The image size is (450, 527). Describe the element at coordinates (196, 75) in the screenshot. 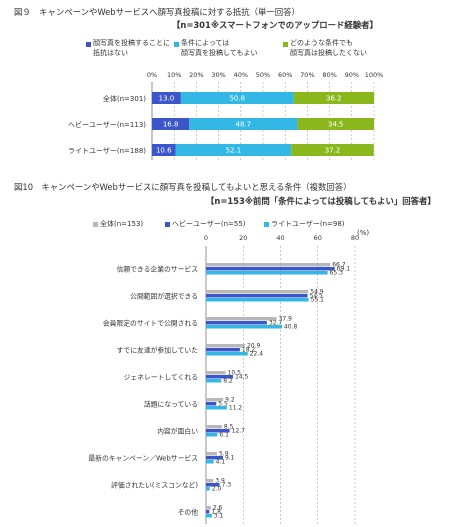

I see `fig9-x-tick-label: 20%` at that location.